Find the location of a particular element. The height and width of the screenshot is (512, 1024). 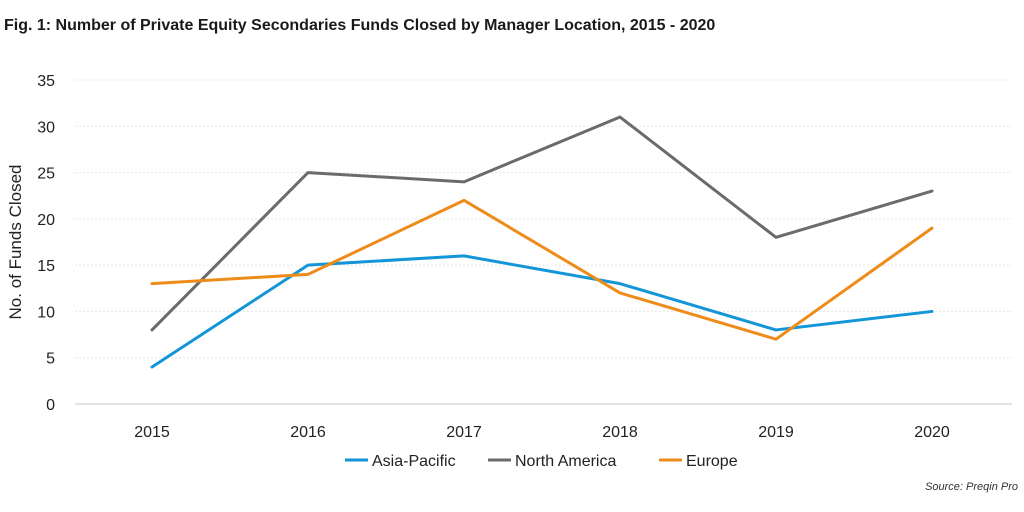

legend-label-europe: Europe is located at coordinates (712, 461).